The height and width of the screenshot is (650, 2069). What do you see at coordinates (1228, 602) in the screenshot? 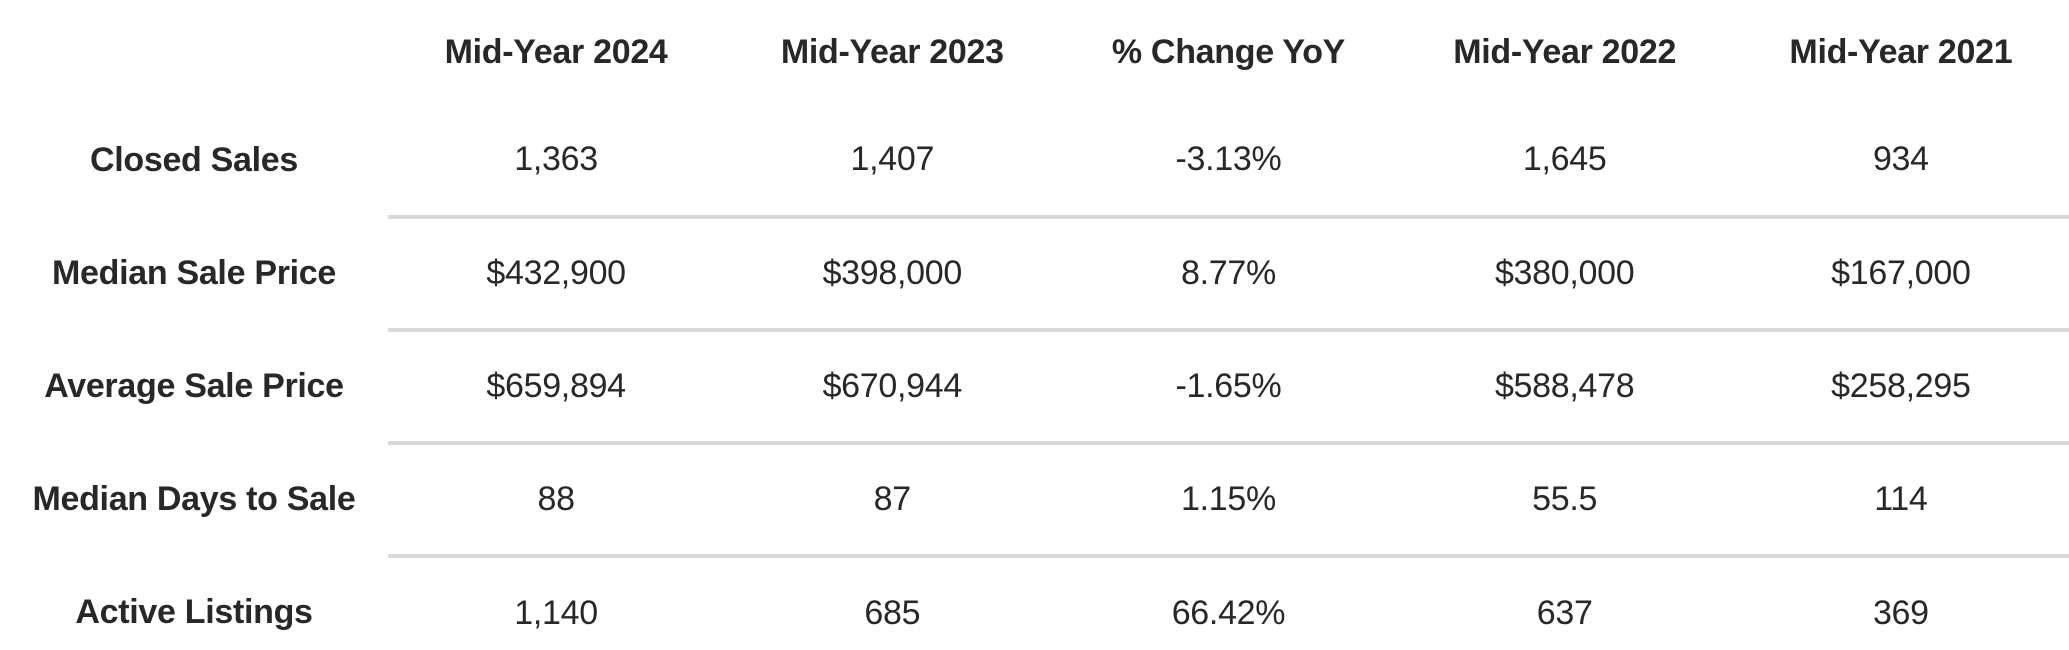
I see `table-cell: 66.42%` at bounding box center [1228, 602].